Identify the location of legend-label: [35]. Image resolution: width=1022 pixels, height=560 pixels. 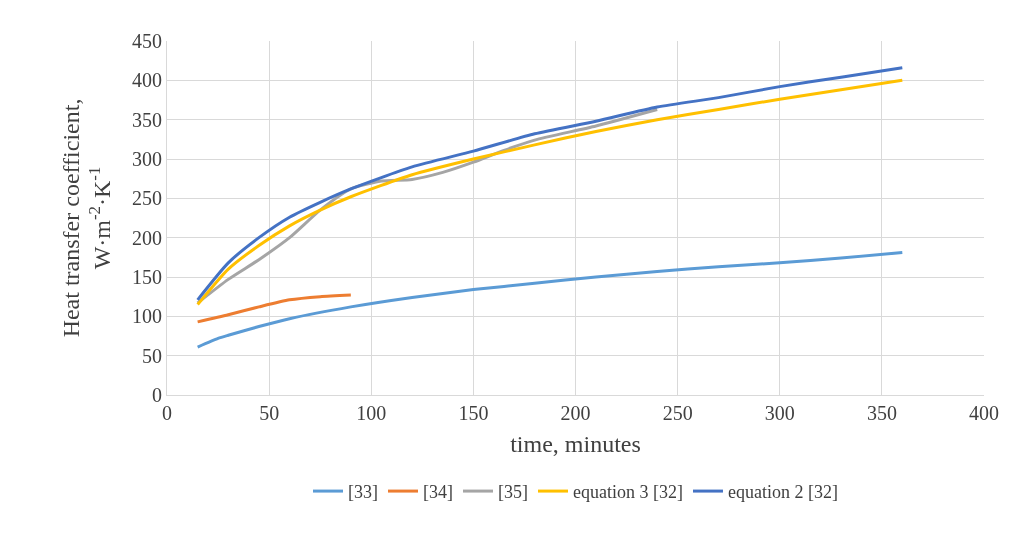
(513, 492).